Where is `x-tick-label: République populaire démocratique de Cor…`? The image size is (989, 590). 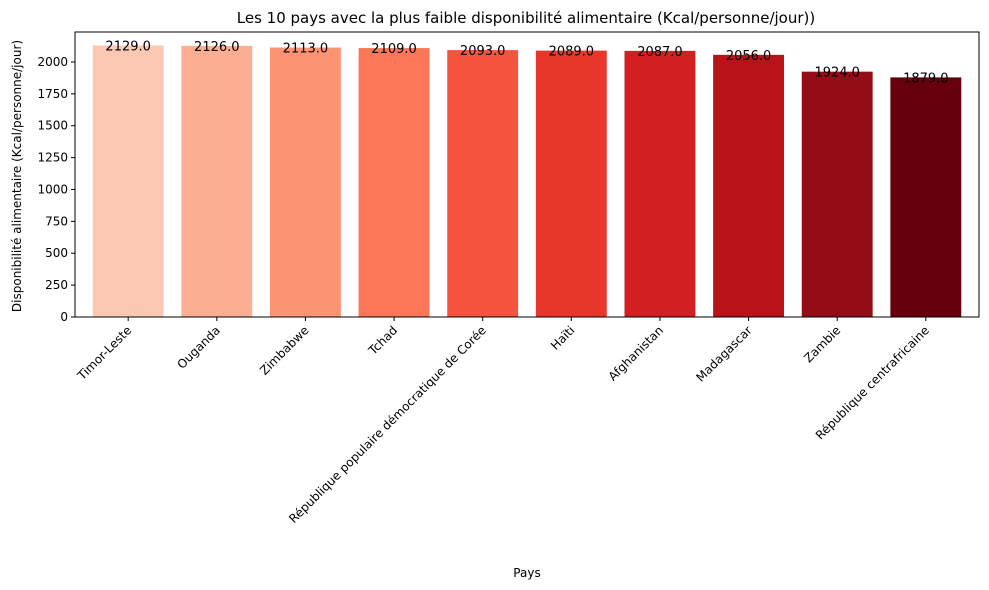 x-tick-label: République populaire démocratique de Cor… is located at coordinates (387, 424).